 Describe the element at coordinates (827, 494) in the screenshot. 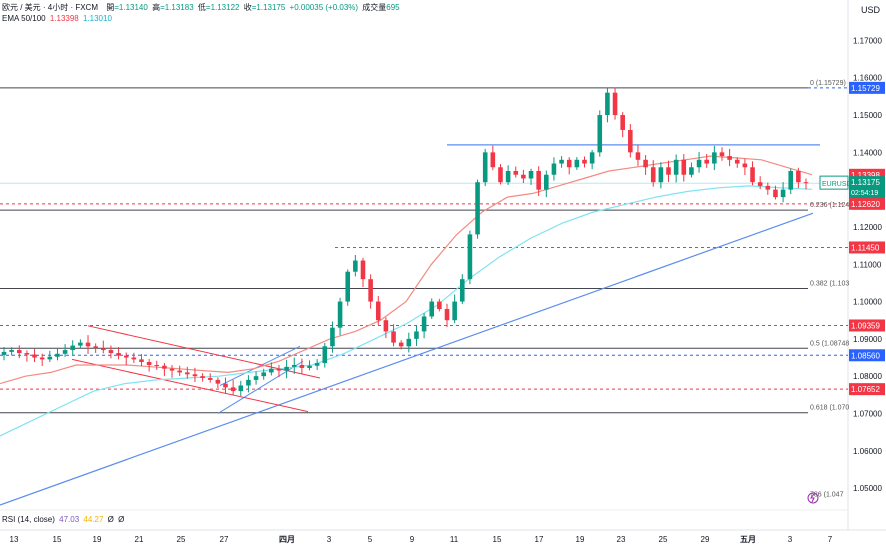

I see `fib-level-label: 786 (1.047` at that location.